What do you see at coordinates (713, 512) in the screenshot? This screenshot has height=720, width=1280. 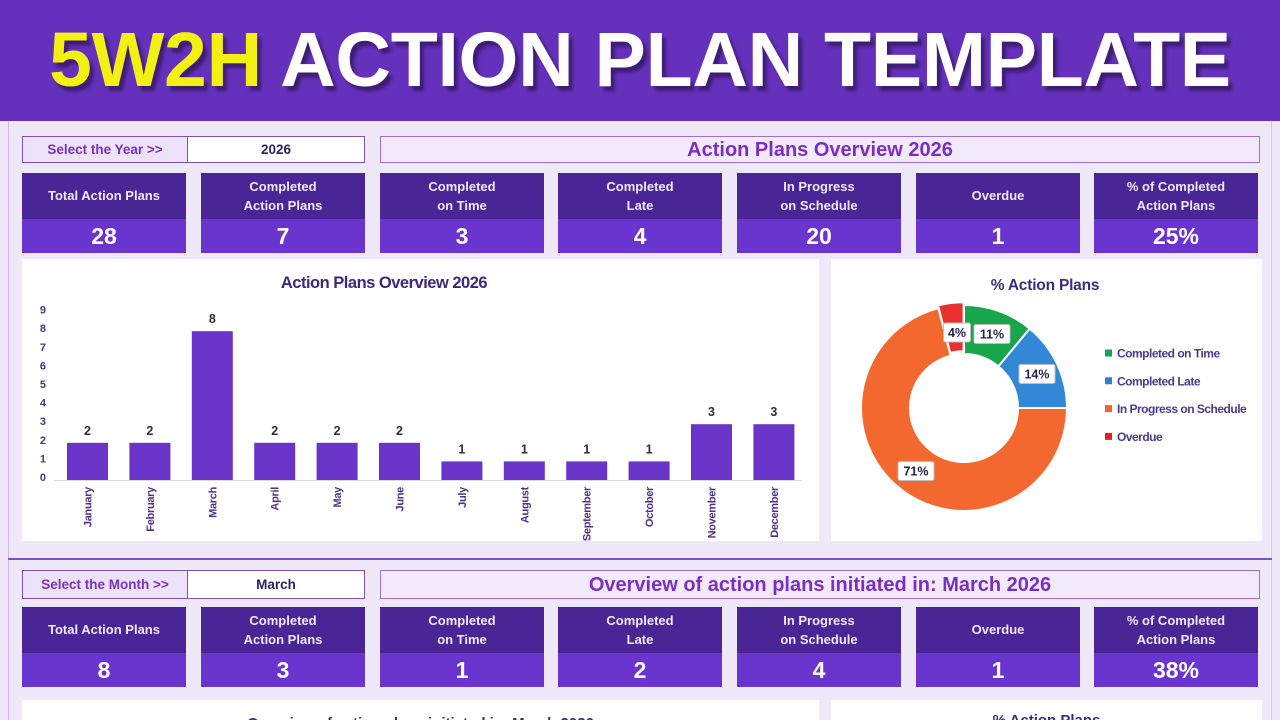 I see `svg-text: November` at bounding box center [713, 512].